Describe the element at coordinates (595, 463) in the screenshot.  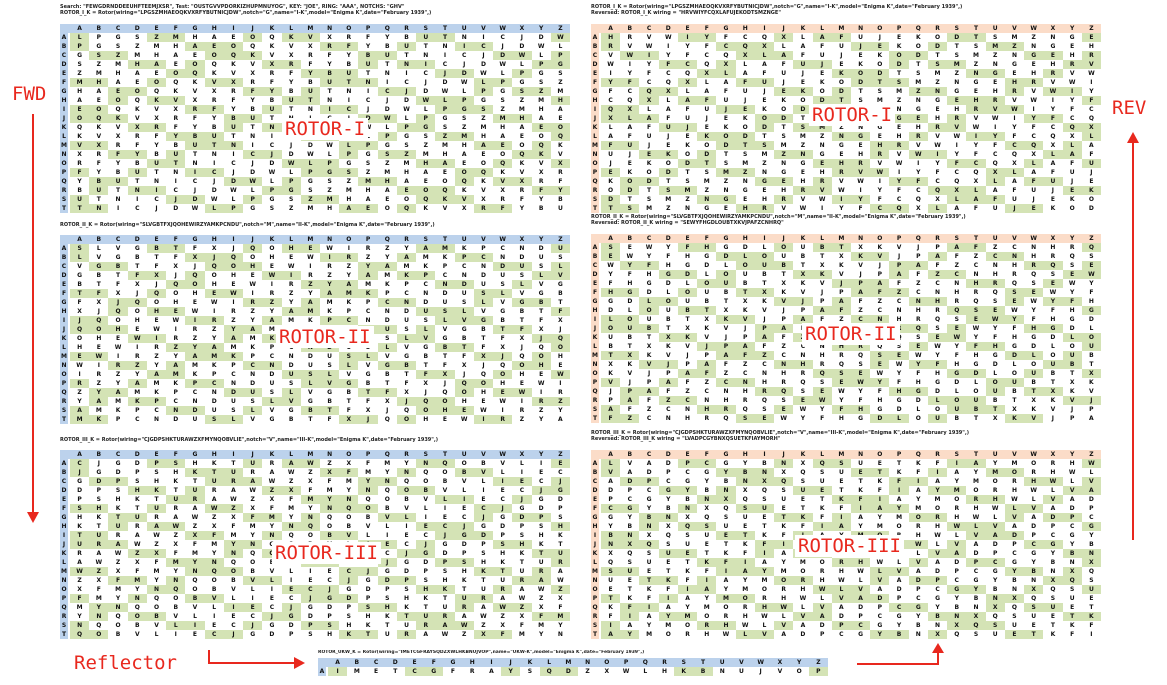
I see `grid-row-label: A` at that location.